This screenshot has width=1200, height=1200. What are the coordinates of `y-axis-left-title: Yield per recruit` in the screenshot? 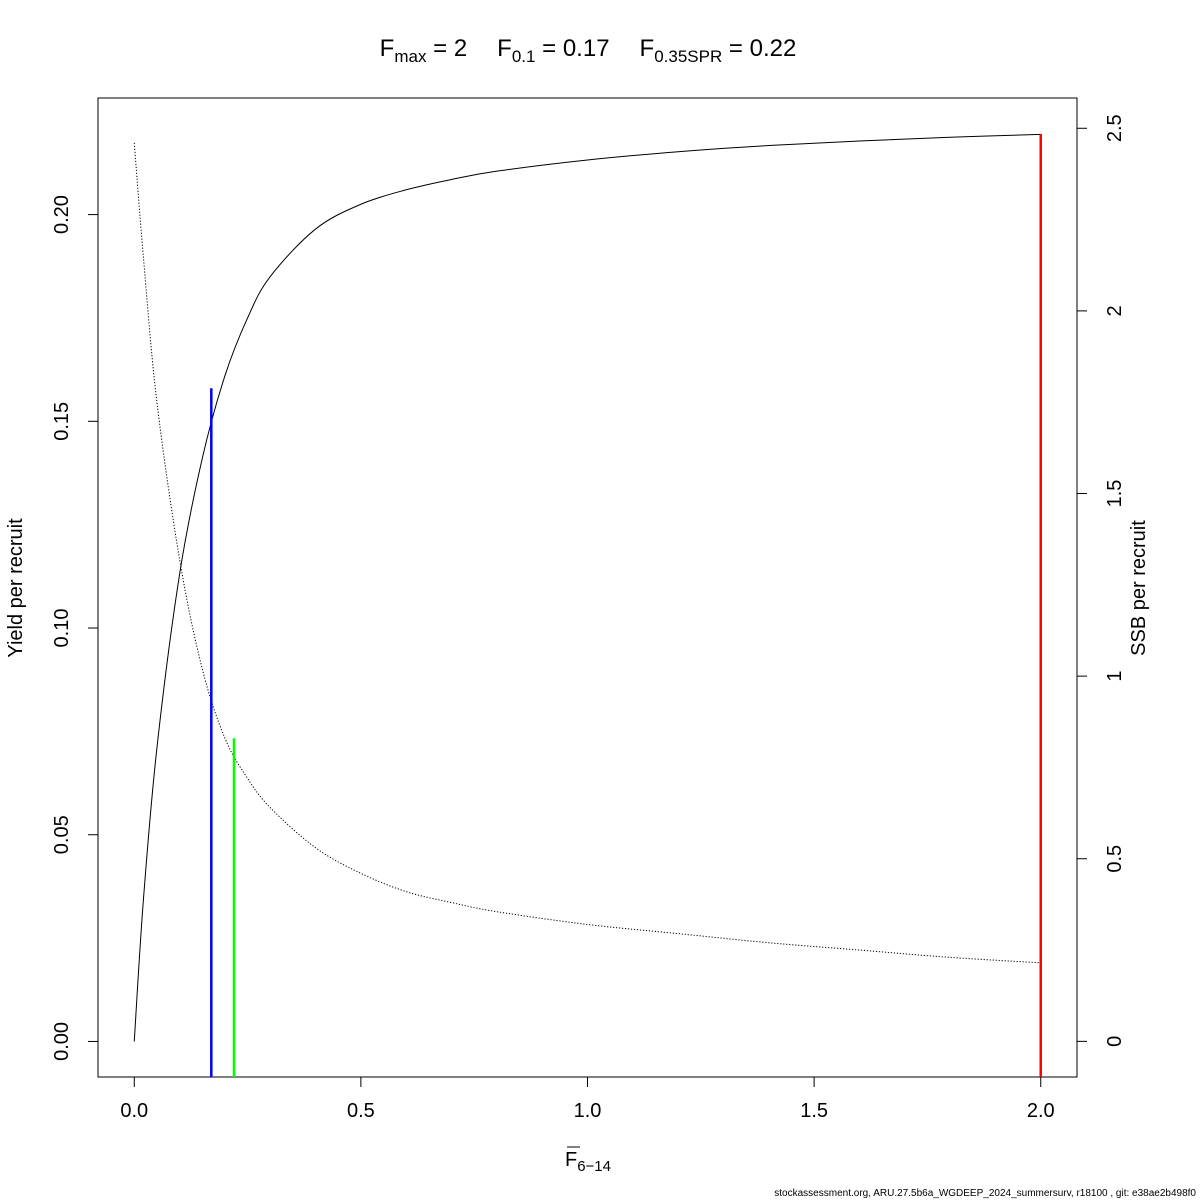 It's located at (16, 588).